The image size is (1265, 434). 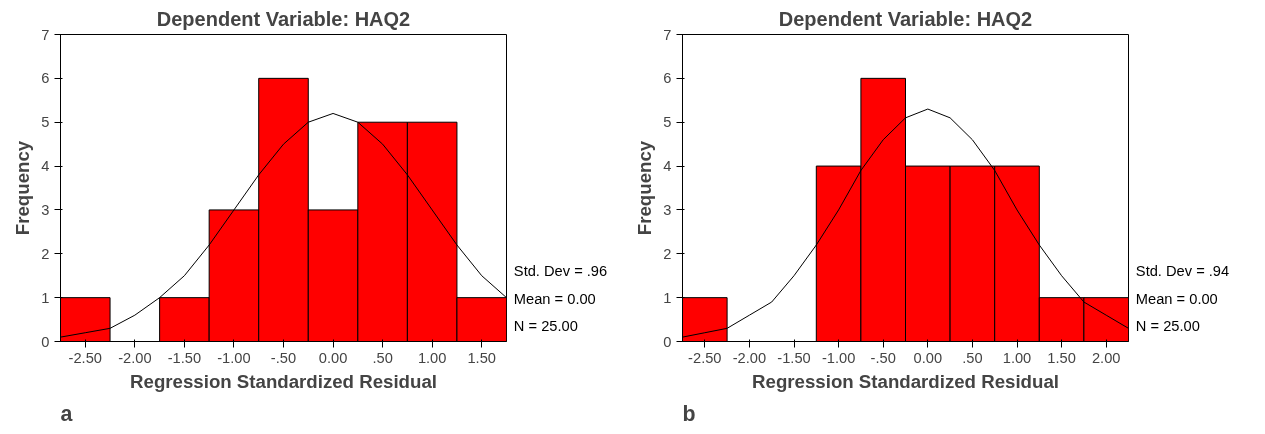 What do you see at coordinates (66, 413) in the screenshot?
I see `text: a` at bounding box center [66, 413].